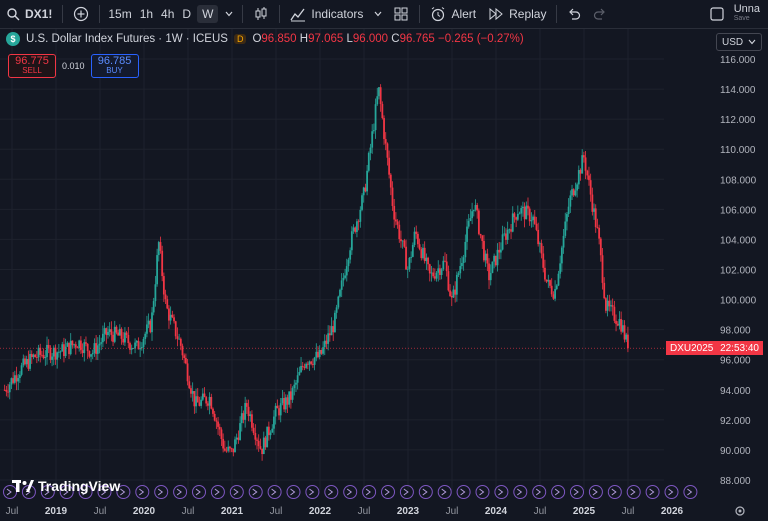  What do you see at coordinates (114, 66) in the screenshot?
I see `buy-button: 96.785 BUY` at bounding box center [114, 66].